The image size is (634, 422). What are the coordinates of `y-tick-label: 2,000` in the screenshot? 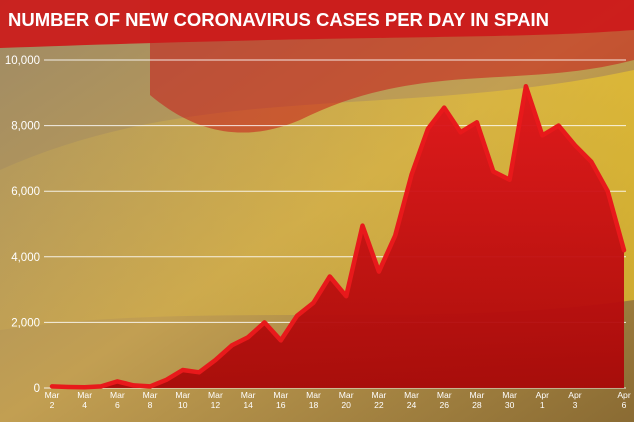 It's located at (25, 323).